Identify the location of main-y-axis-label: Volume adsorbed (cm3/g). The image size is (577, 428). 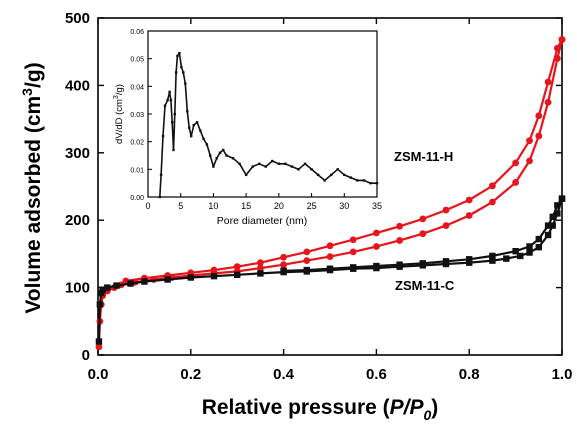
(32, 187).